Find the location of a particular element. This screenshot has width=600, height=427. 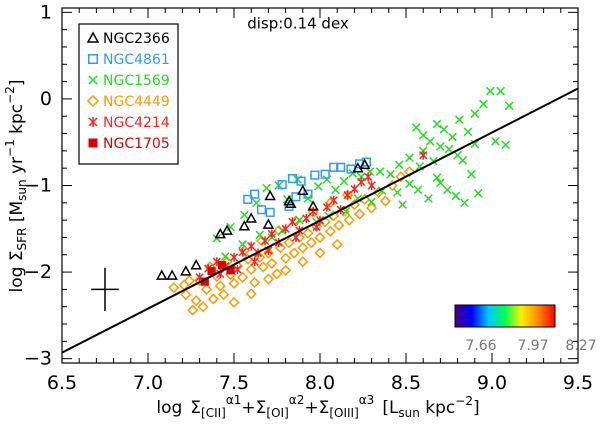

series-ngc4861 is located at coordinates (307, 187).